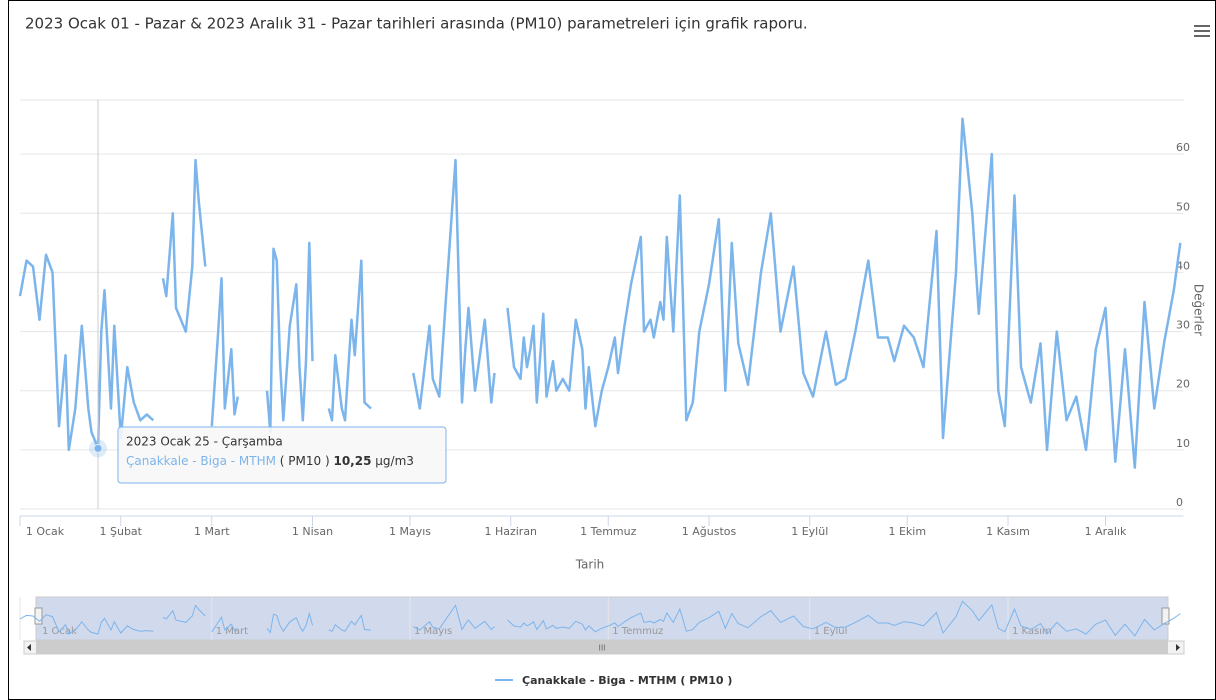 The image size is (1216, 700). Describe the element at coordinates (1183, 384) in the screenshot. I see `y-tick-label: 20` at that location.